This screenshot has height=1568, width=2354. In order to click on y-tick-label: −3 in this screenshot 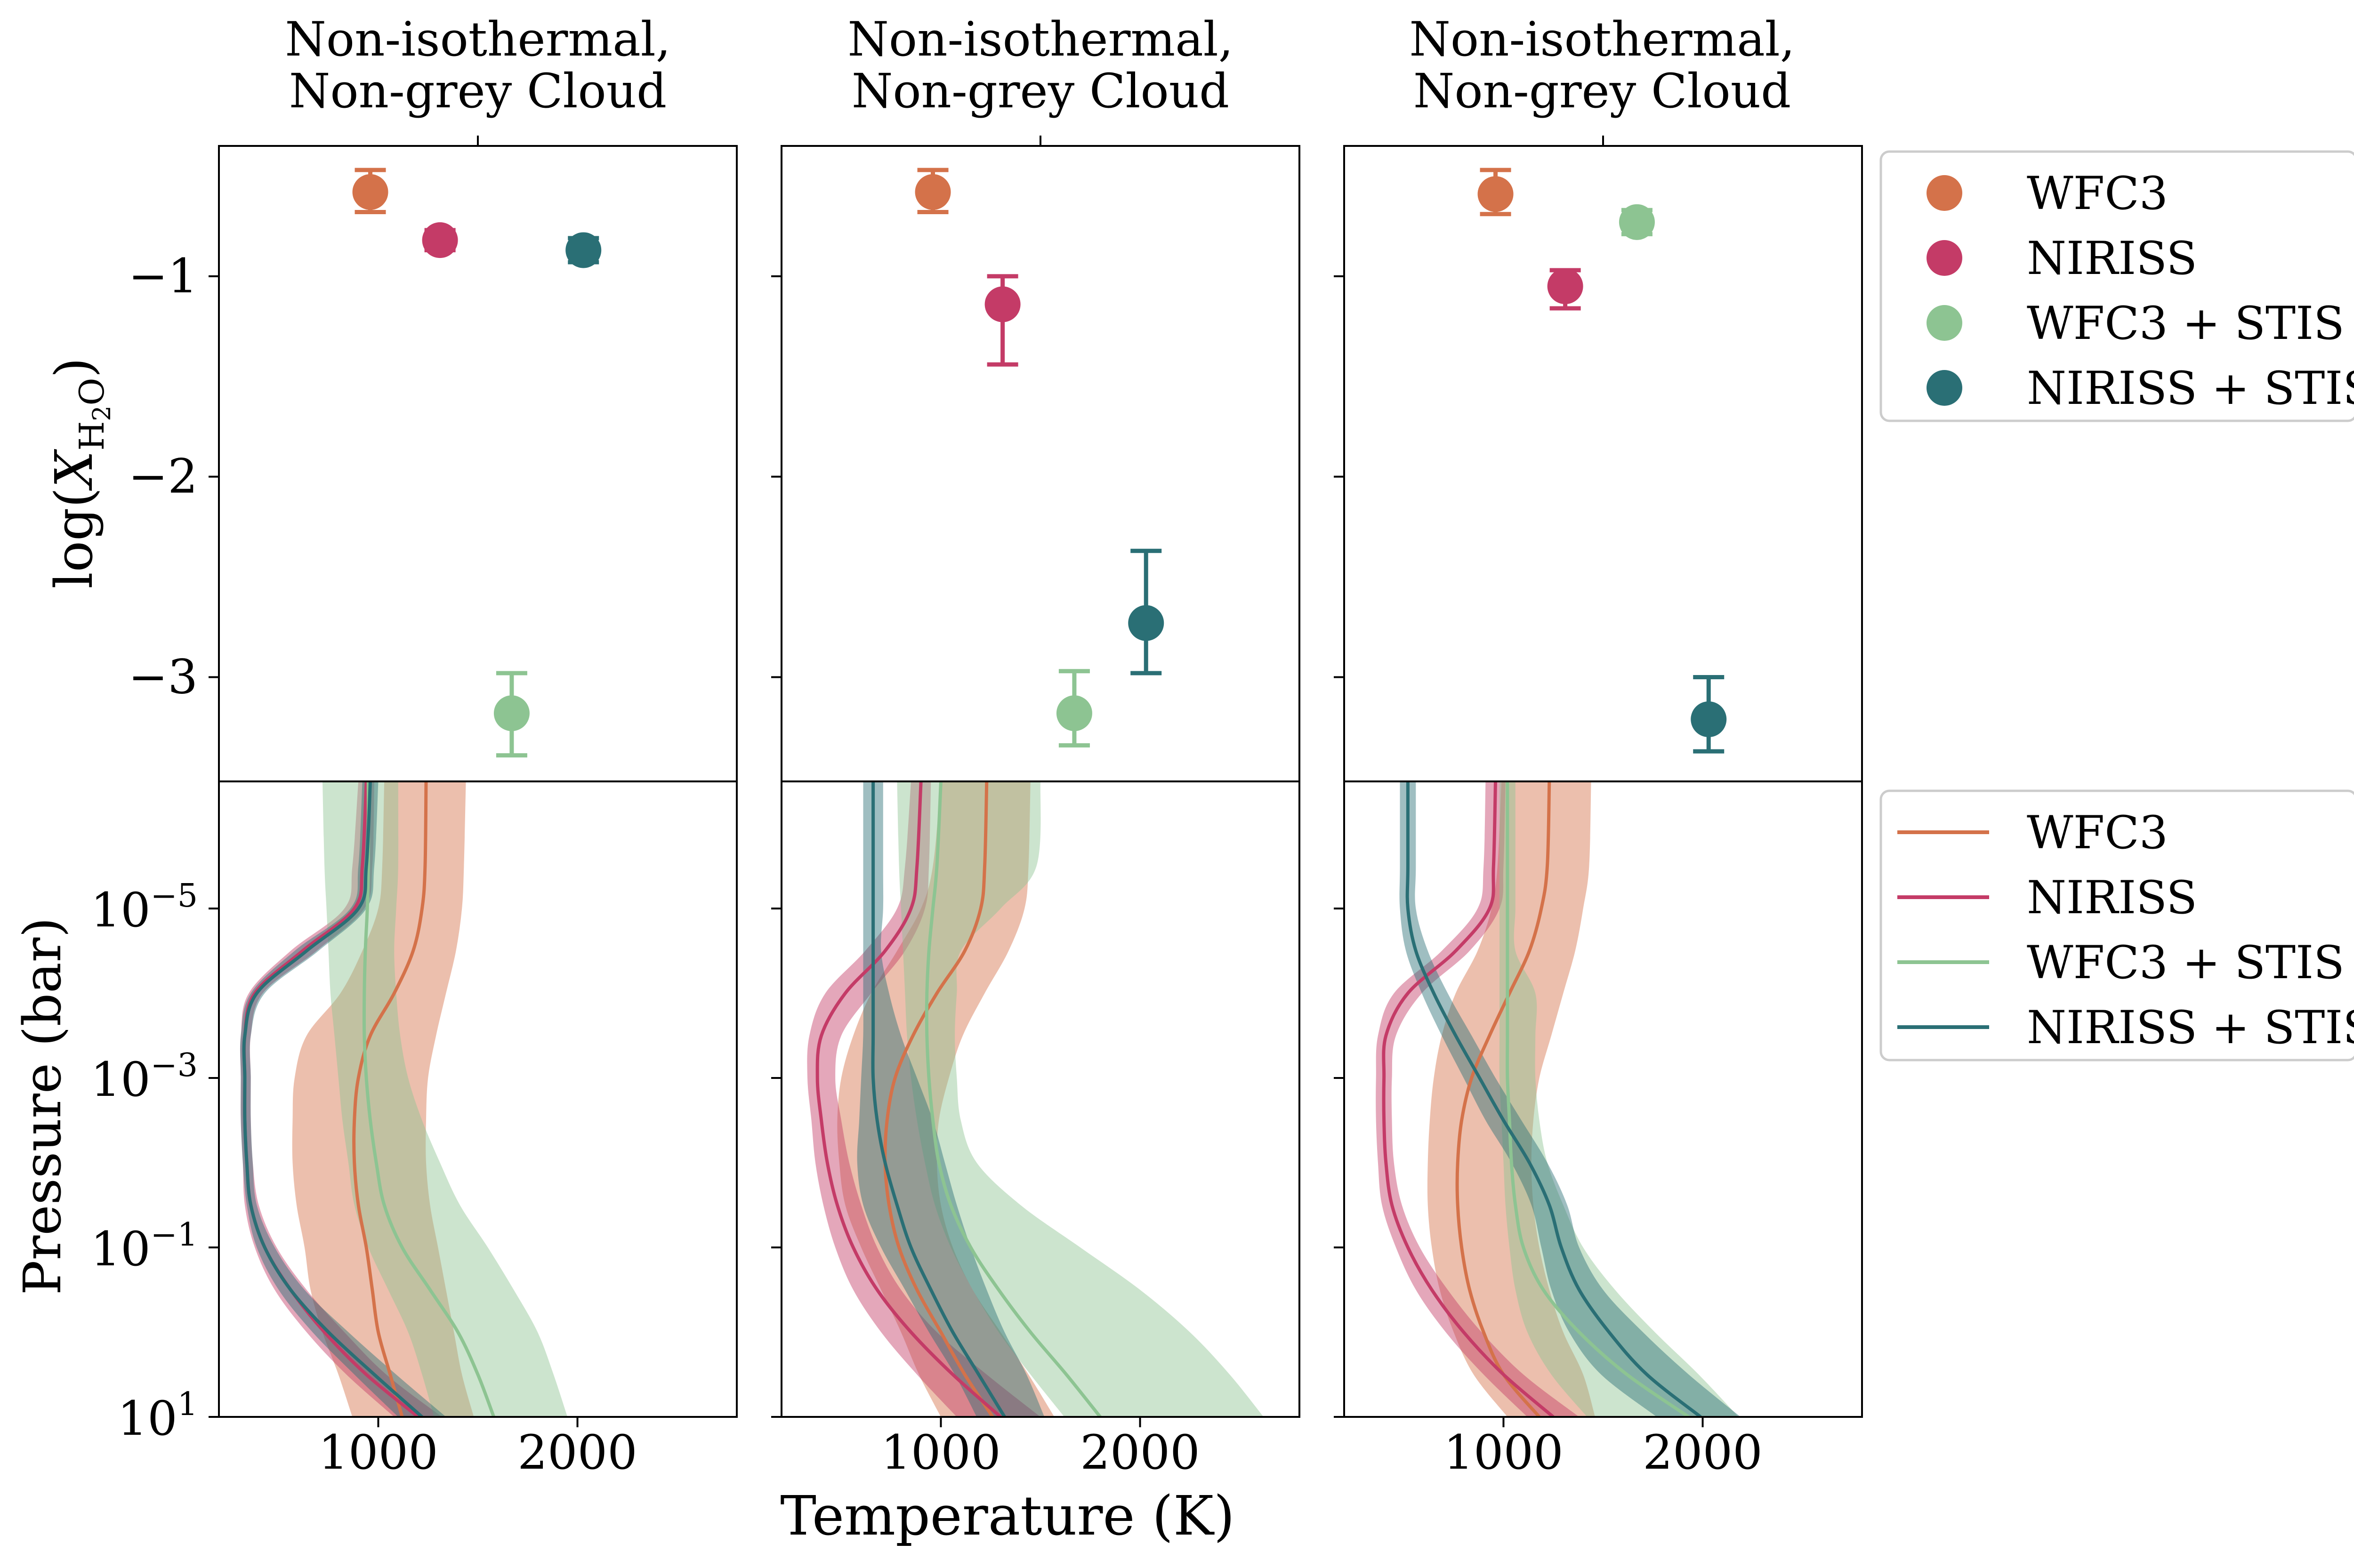, I will do `click(163, 677)`.